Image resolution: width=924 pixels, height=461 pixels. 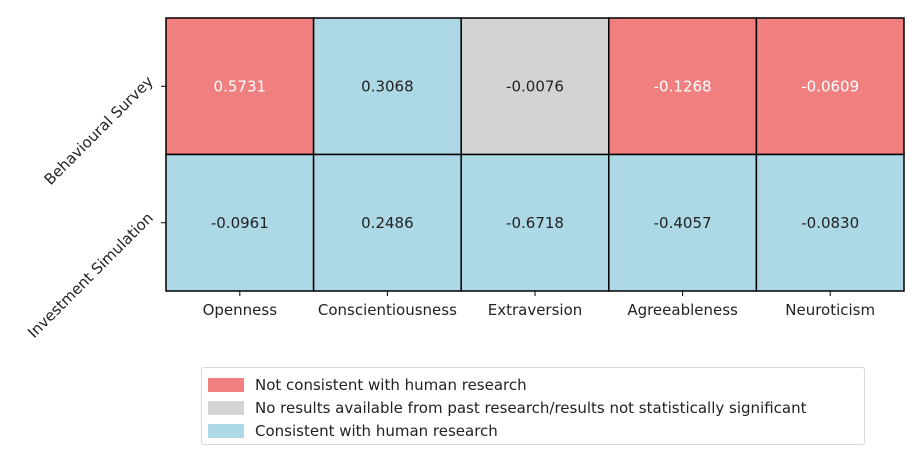 I want to click on cell-value-label: 0.2486, so click(x=387, y=223).